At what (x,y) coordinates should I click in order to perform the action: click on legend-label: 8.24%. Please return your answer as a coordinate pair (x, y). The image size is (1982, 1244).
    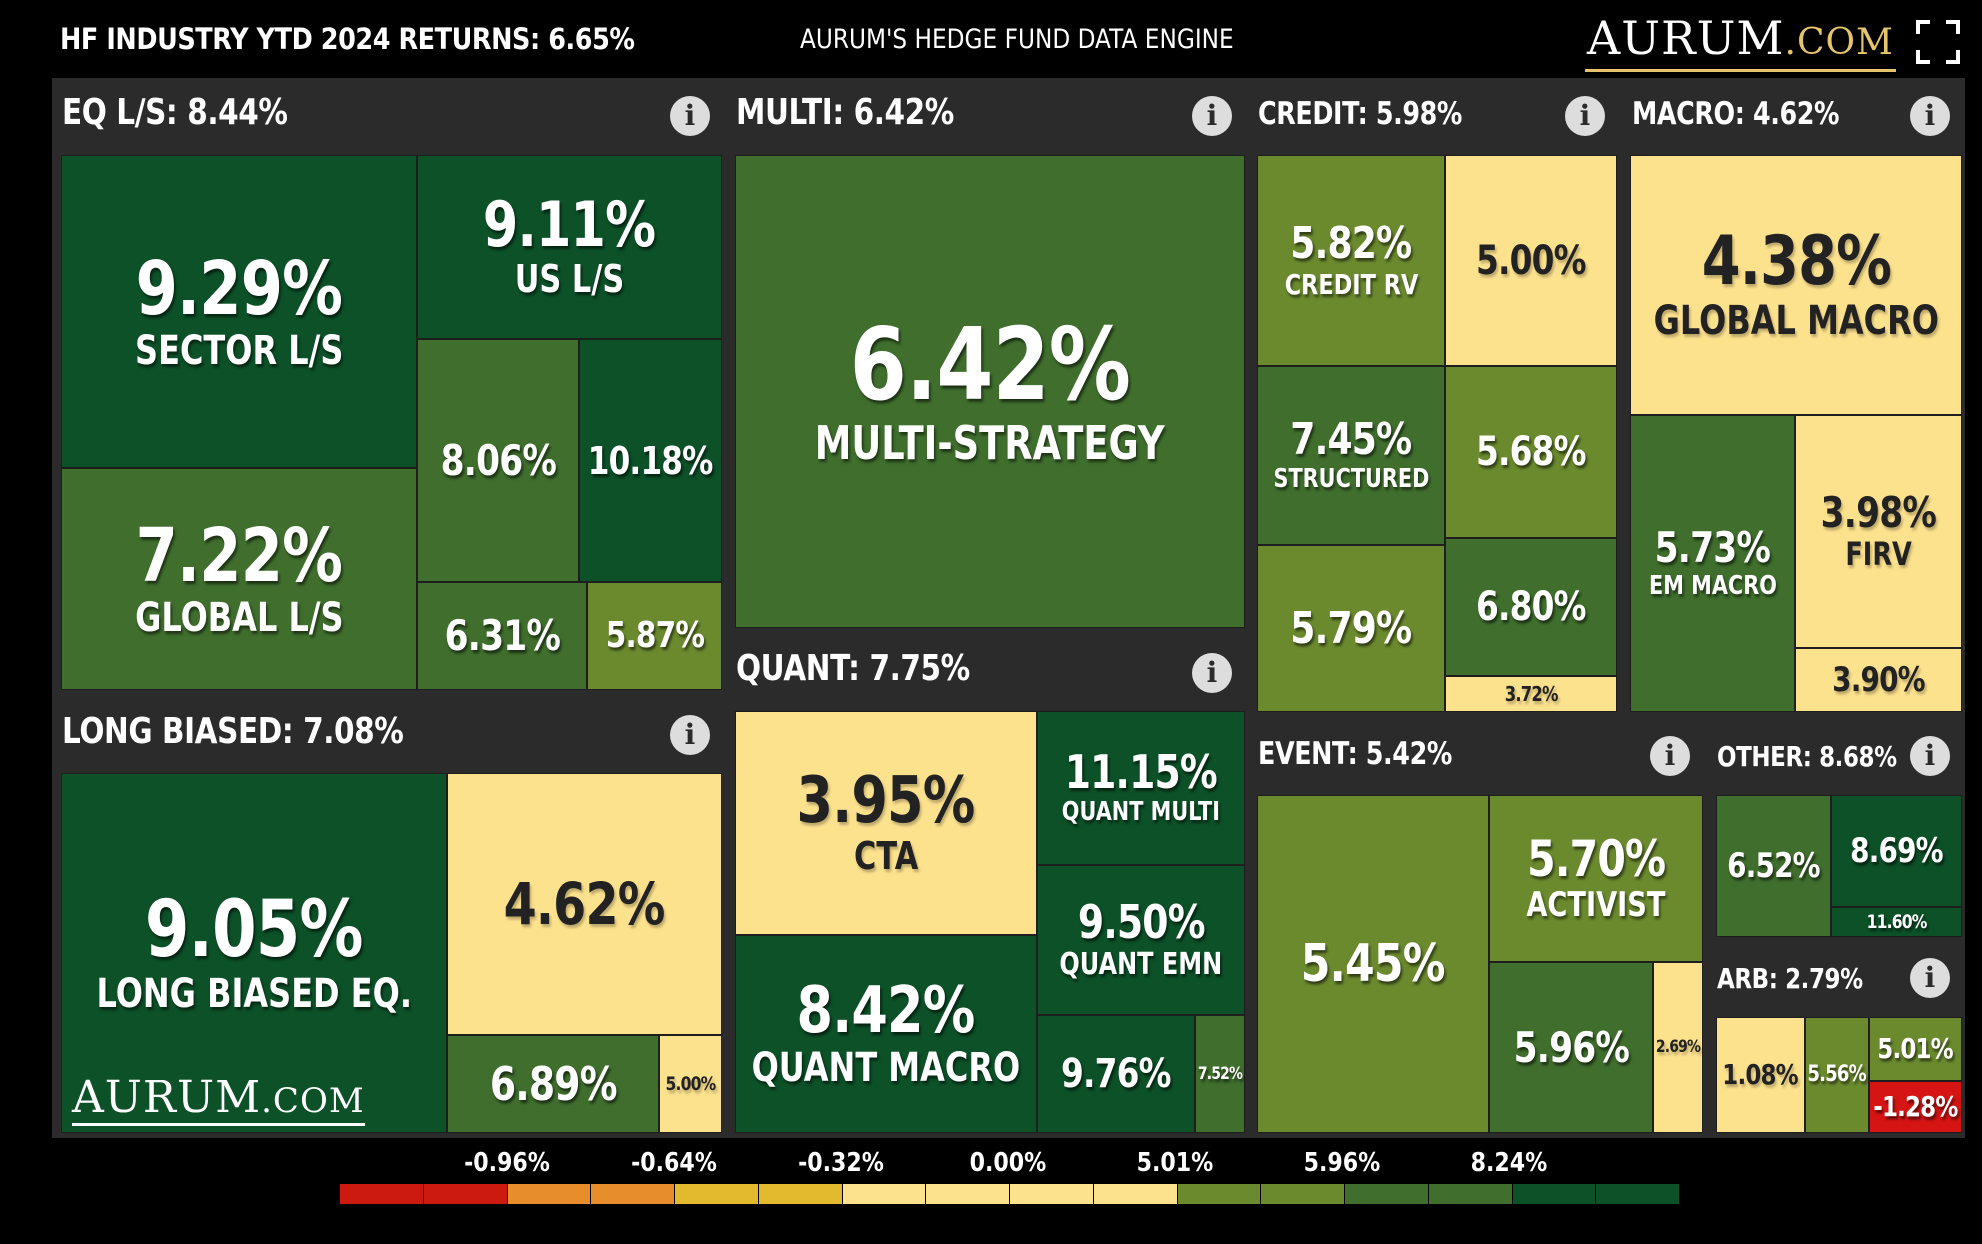
    Looking at the image, I should click on (1509, 1163).